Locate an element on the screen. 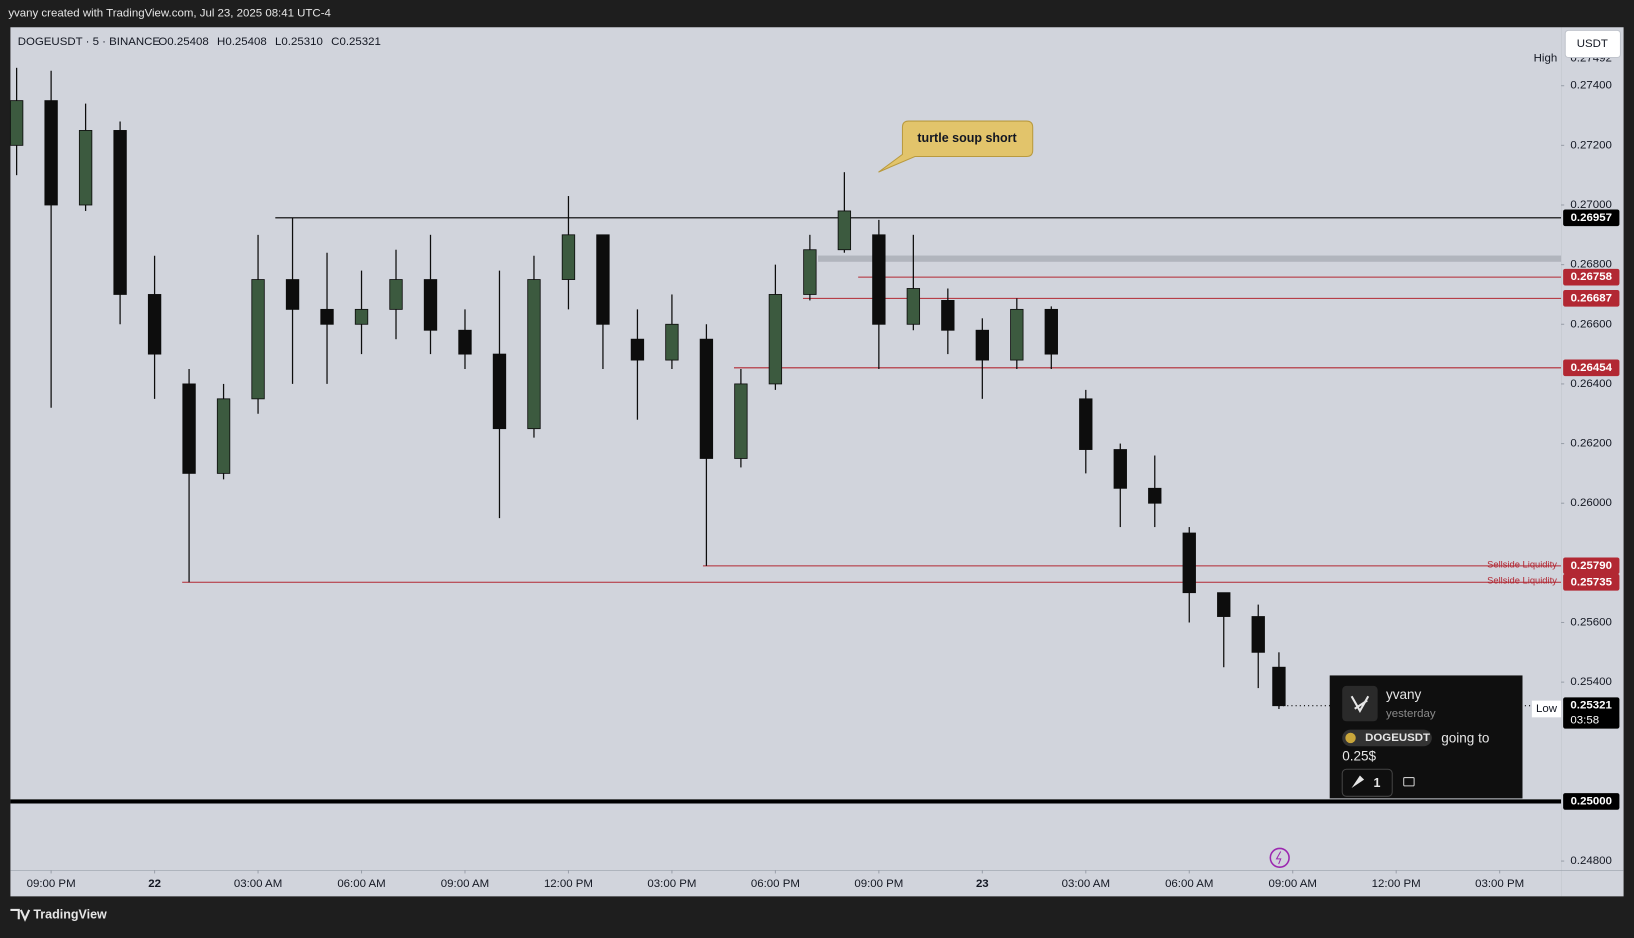 The image size is (1634, 938). event-bolt is located at coordinates (1278, 858).